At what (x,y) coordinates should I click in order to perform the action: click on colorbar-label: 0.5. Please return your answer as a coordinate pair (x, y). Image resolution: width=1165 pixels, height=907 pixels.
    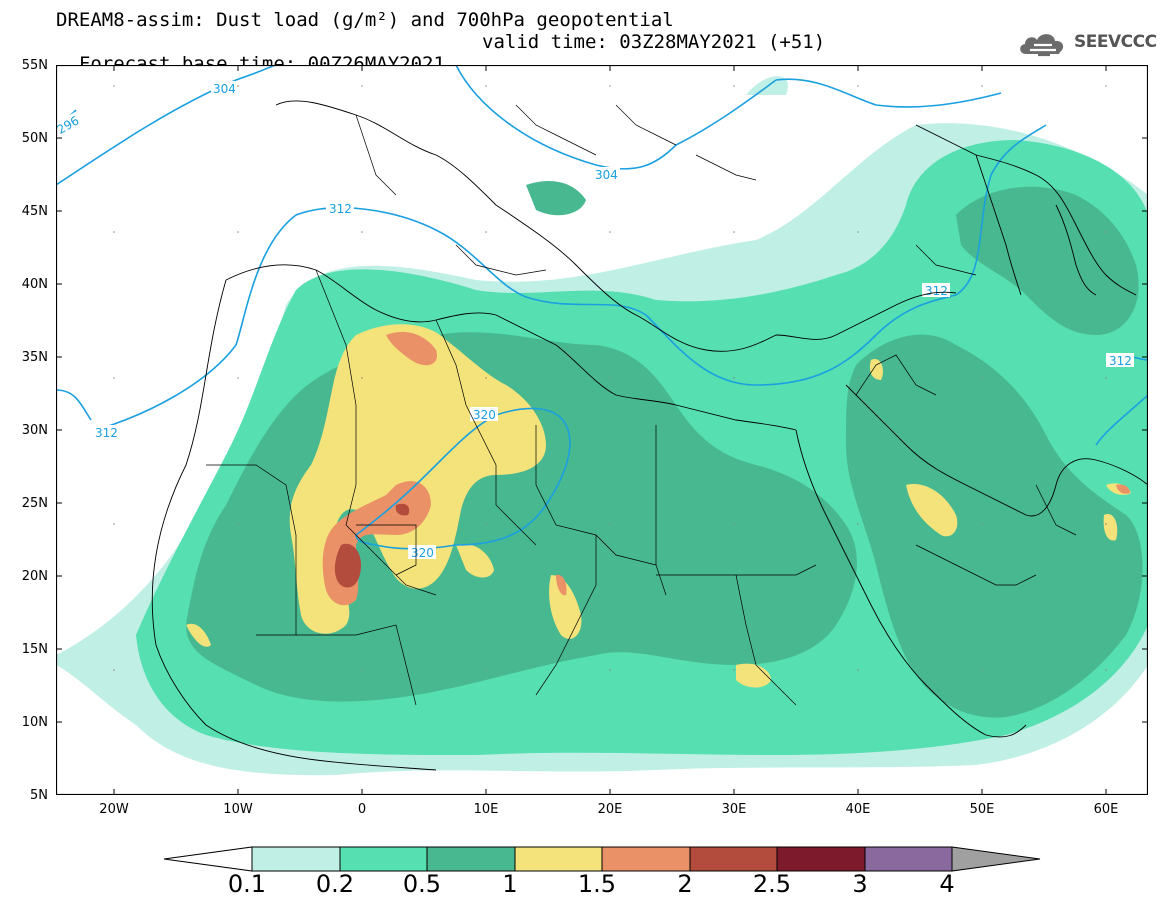
    Looking at the image, I should click on (422, 884).